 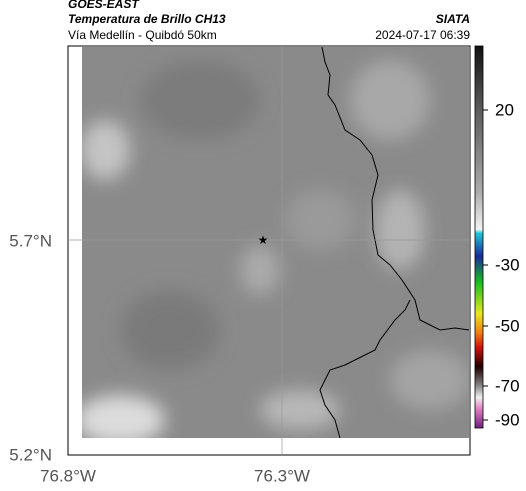 What do you see at coordinates (507, 325) in the screenshot?
I see `colorbar-tick-label: -50` at bounding box center [507, 325].